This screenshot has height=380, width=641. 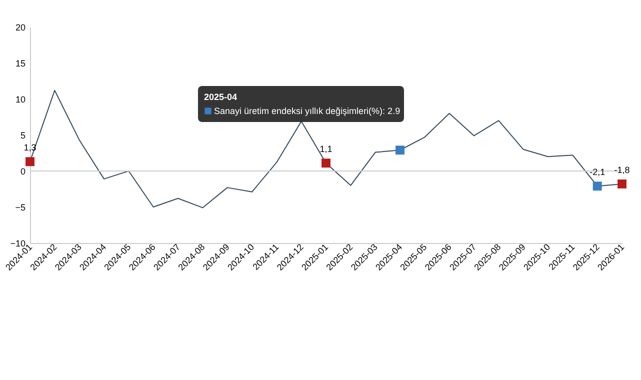 I want to click on y-tick-label: −10, so click(x=18, y=243).